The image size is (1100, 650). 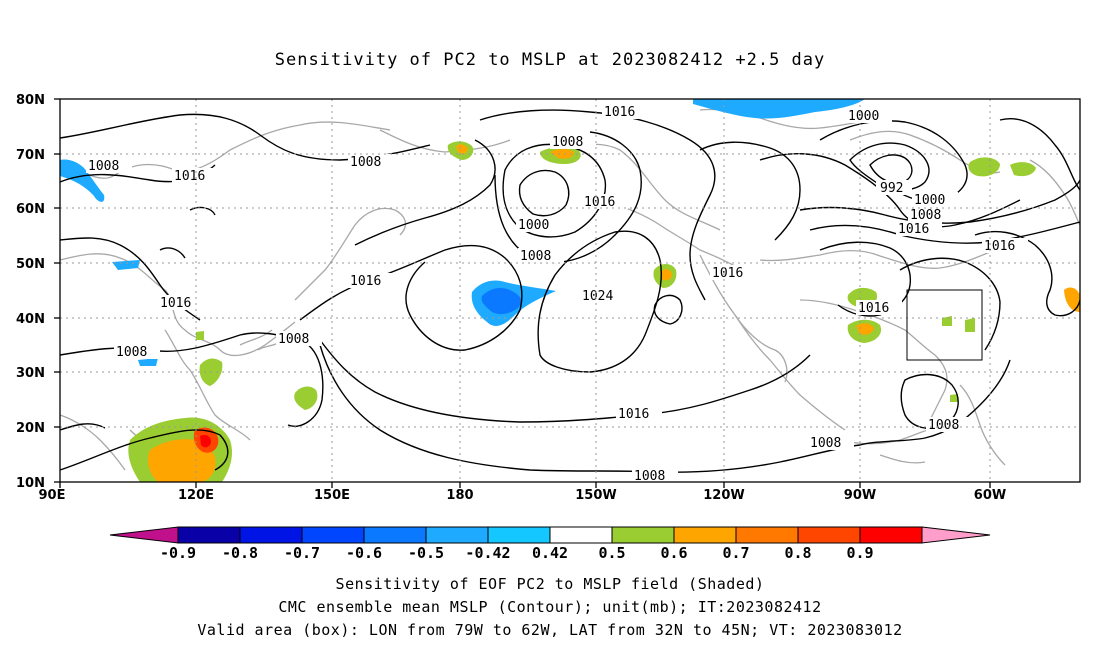 What do you see at coordinates (426, 553) in the screenshot?
I see `colorbar-tick-label: -0.5` at bounding box center [426, 553].